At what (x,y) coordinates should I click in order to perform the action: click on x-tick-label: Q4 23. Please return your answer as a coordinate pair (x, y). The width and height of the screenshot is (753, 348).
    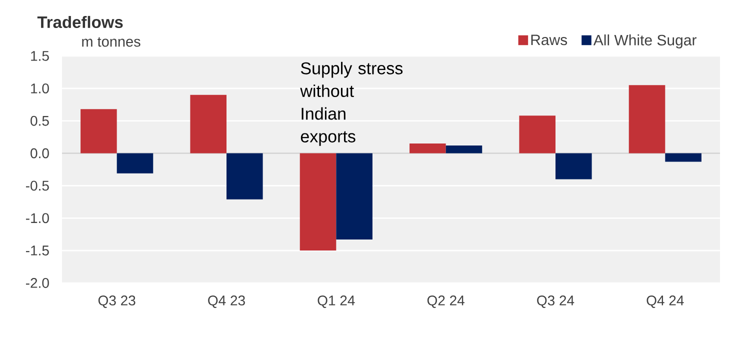
    Looking at the image, I should click on (226, 302).